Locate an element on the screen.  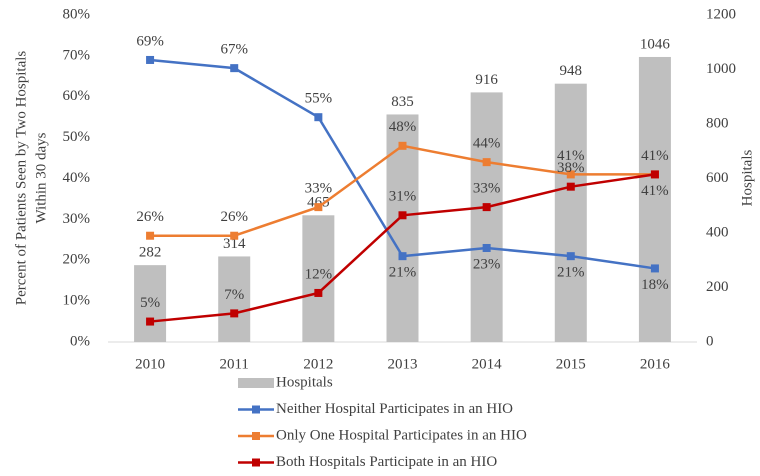
data-label: 31% is located at coordinates (403, 197).